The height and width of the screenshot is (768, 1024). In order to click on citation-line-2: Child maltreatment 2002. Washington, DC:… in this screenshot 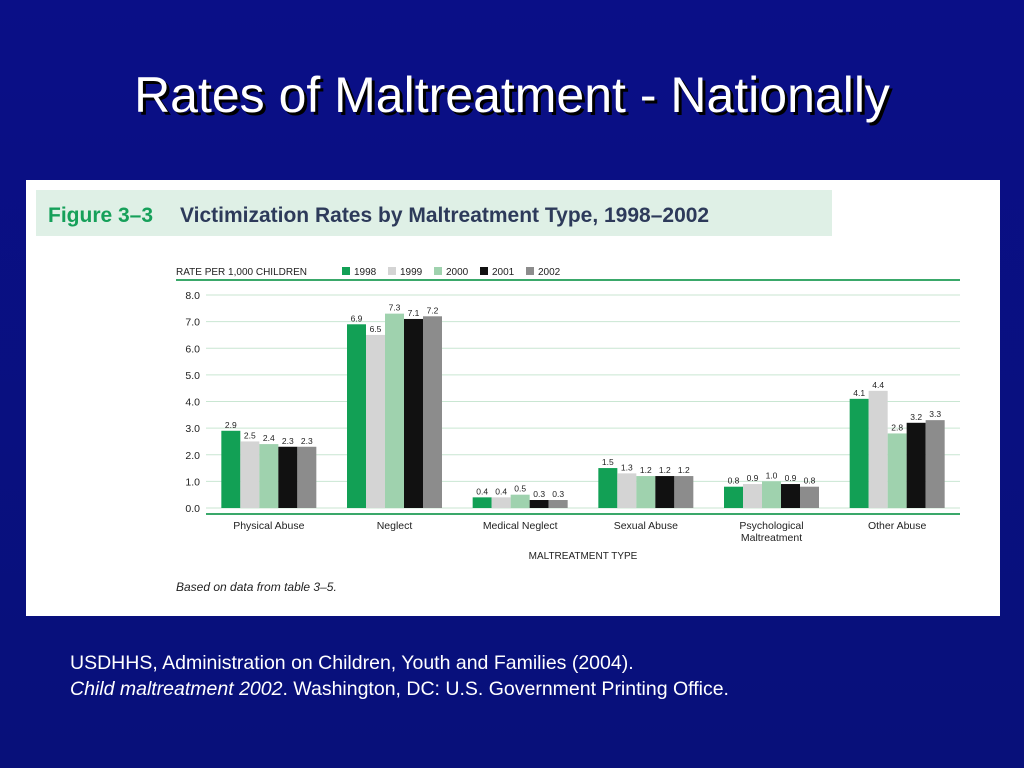, I will do `click(535, 689)`.